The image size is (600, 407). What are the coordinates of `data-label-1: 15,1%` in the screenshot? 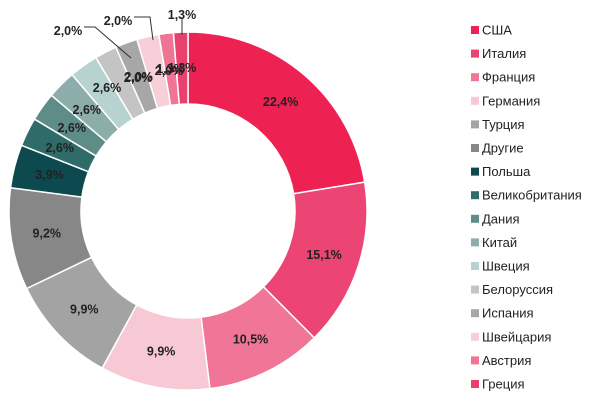 It's located at (323, 255).